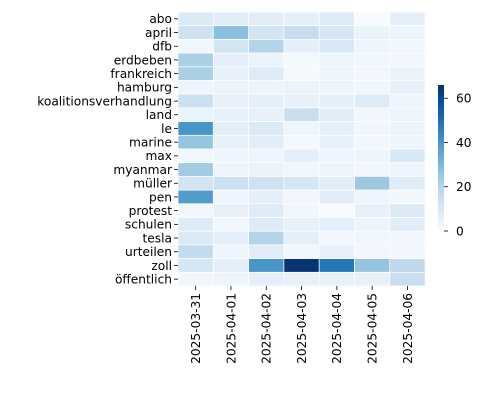 This screenshot has height=400, width=500. Describe the element at coordinates (231, 328) in the screenshot. I see `x-tick-label: 2025-04-01` at that location.